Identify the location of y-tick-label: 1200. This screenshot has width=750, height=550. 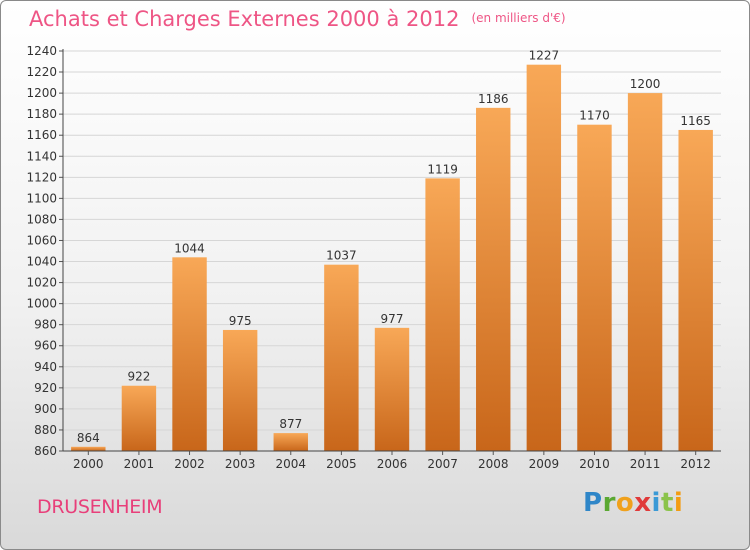
(41, 93).